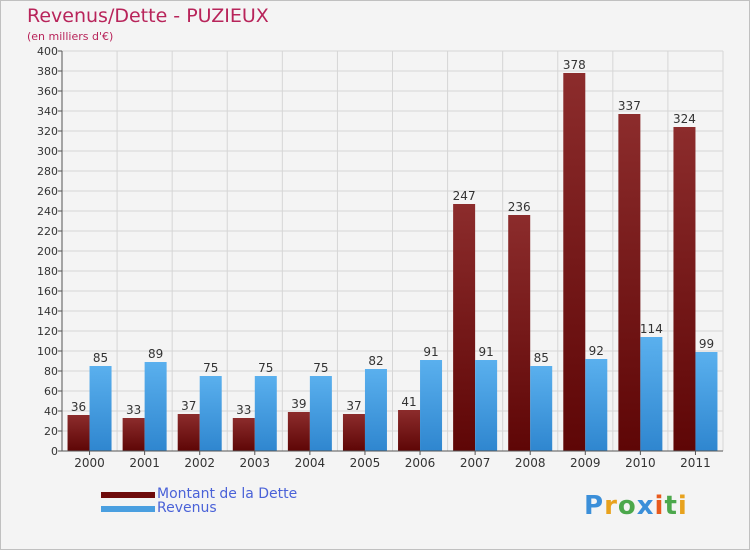 This screenshot has height=550, width=750. What do you see at coordinates (47, 231) in the screenshot?
I see `y-tick-label: 220` at bounding box center [47, 231].